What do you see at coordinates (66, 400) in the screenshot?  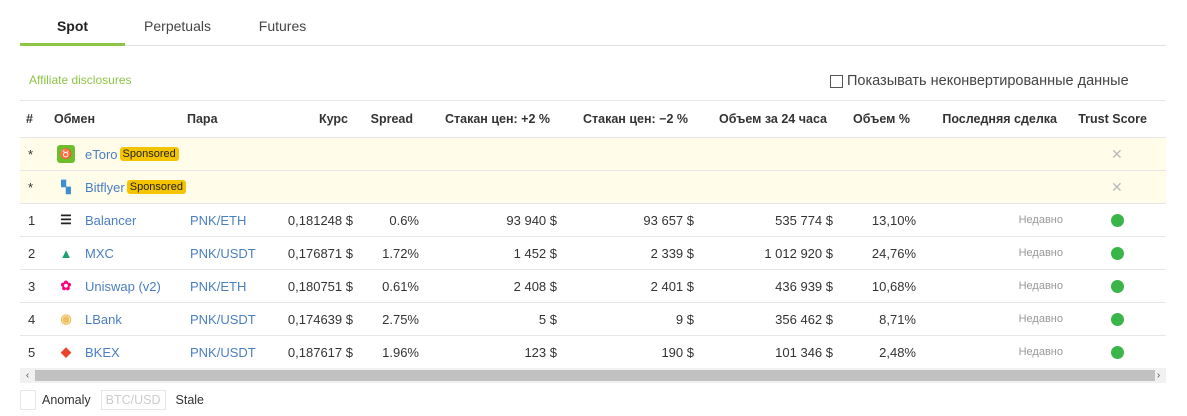 I see `legend-anomaly: Anomaly` at bounding box center [66, 400].